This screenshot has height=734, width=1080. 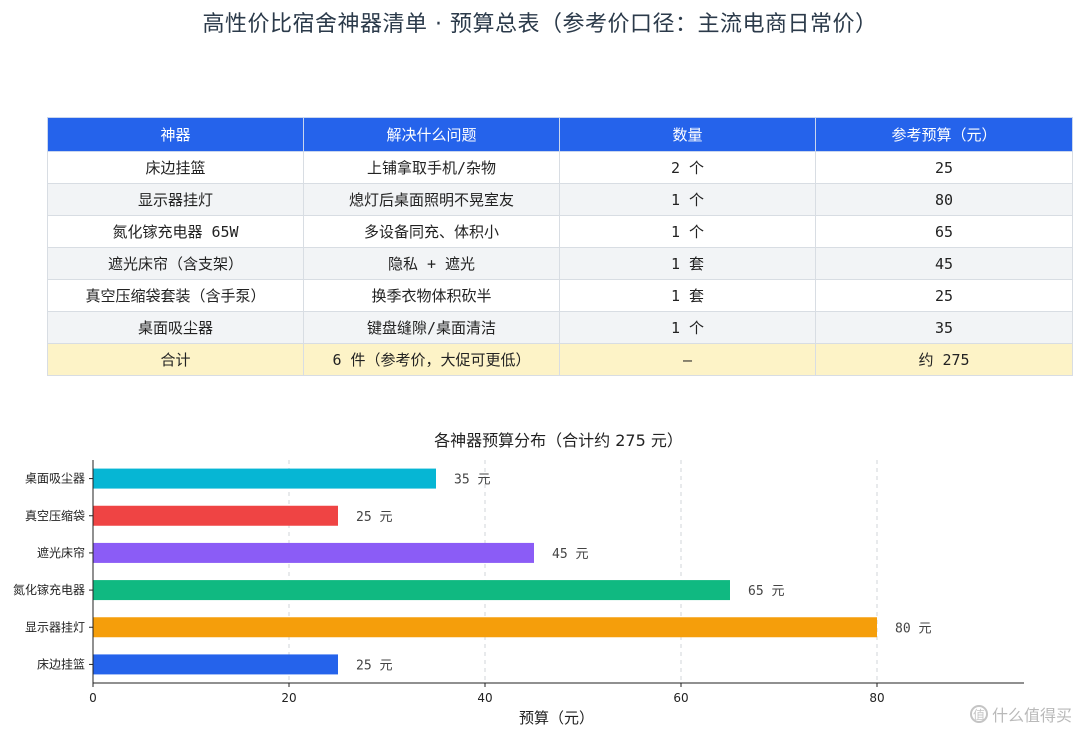 I want to click on y-tick-label: 显示器挂灯, so click(x=55, y=627).